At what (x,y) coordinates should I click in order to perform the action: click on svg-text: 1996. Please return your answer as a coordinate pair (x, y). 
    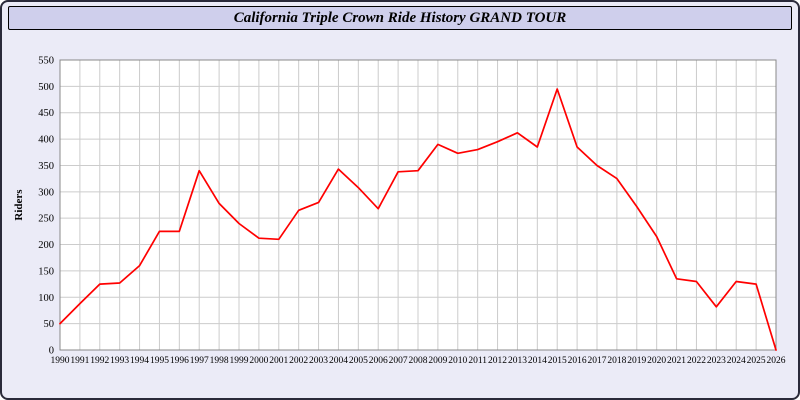
    Looking at the image, I should click on (179, 361).